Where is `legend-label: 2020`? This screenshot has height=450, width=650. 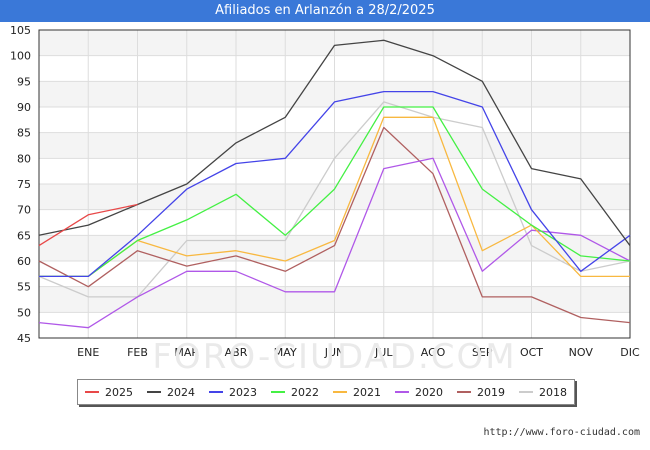
legend-label: 2020 is located at coordinates (429, 392).